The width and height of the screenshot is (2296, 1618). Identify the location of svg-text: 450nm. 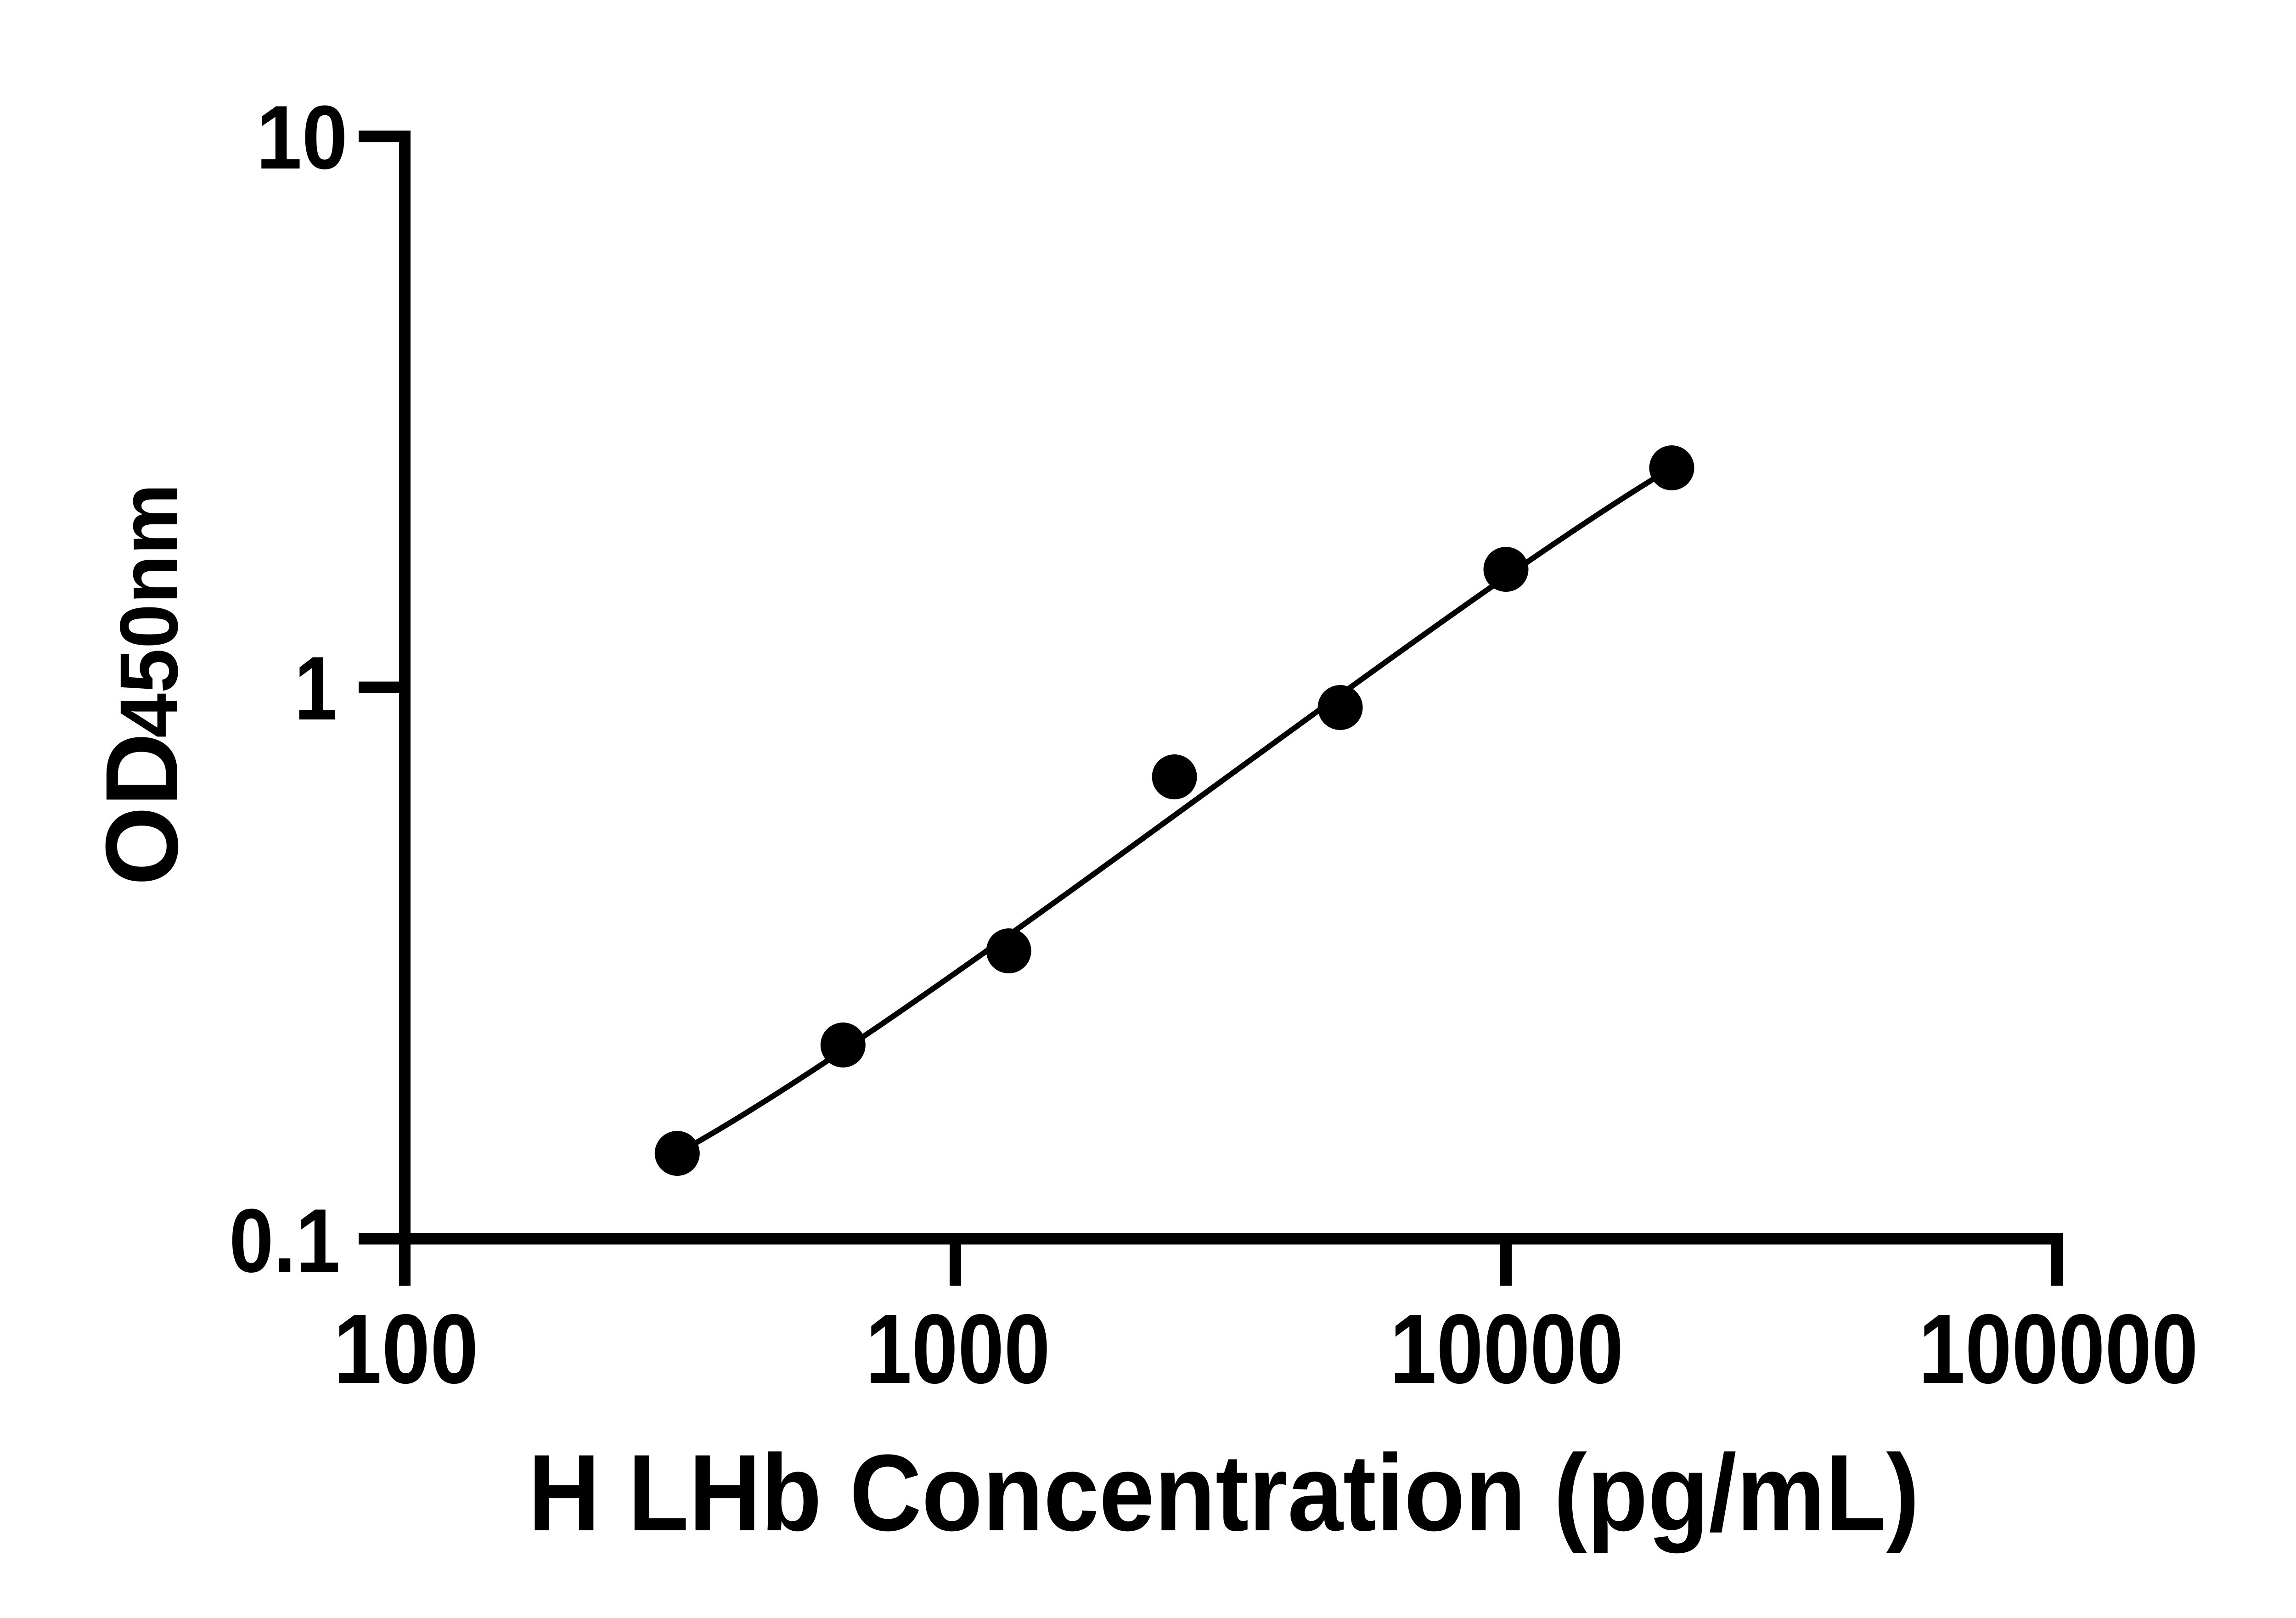
(149, 610).